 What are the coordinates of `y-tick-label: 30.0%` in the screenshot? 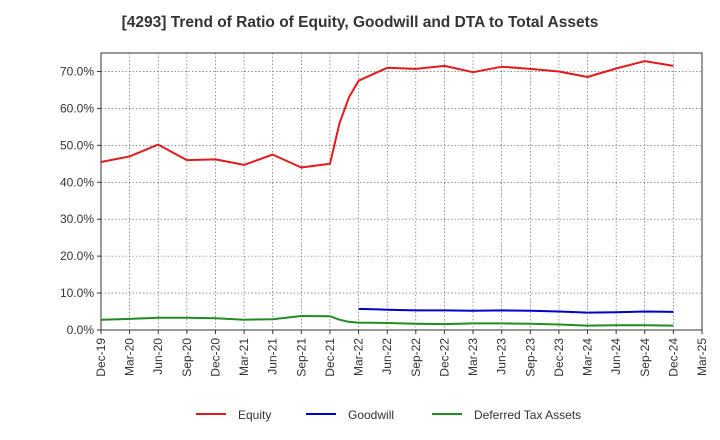 It's located at (77, 219).